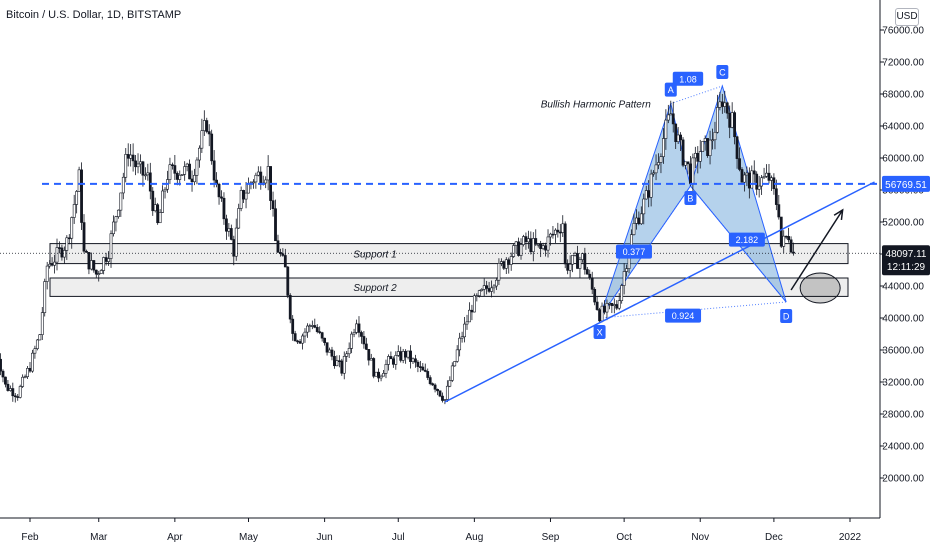 This screenshot has width=932, height=555. I want to click on time-tick-label: Nov, so click(700, 537).